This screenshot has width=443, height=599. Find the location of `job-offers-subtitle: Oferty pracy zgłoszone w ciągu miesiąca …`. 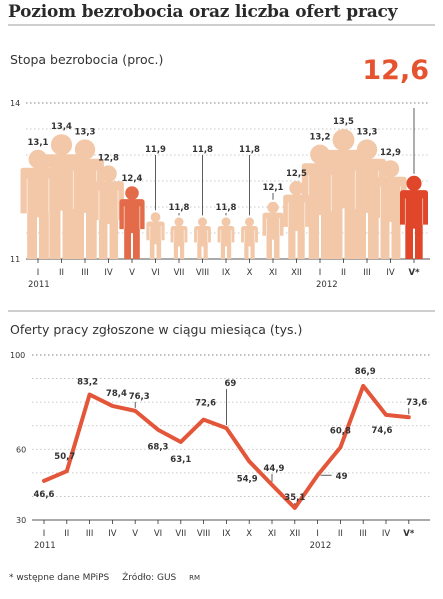

job-offers-subtitle: Oferty pracy zgłoszone w ciągu miesiąca … is located at coordinates (156, 329).